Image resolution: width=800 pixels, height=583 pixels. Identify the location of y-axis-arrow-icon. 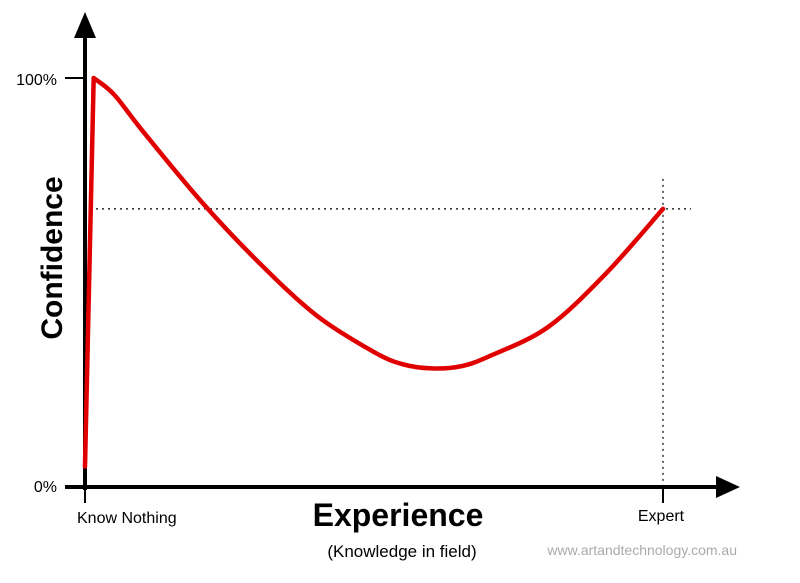
(85, 25).